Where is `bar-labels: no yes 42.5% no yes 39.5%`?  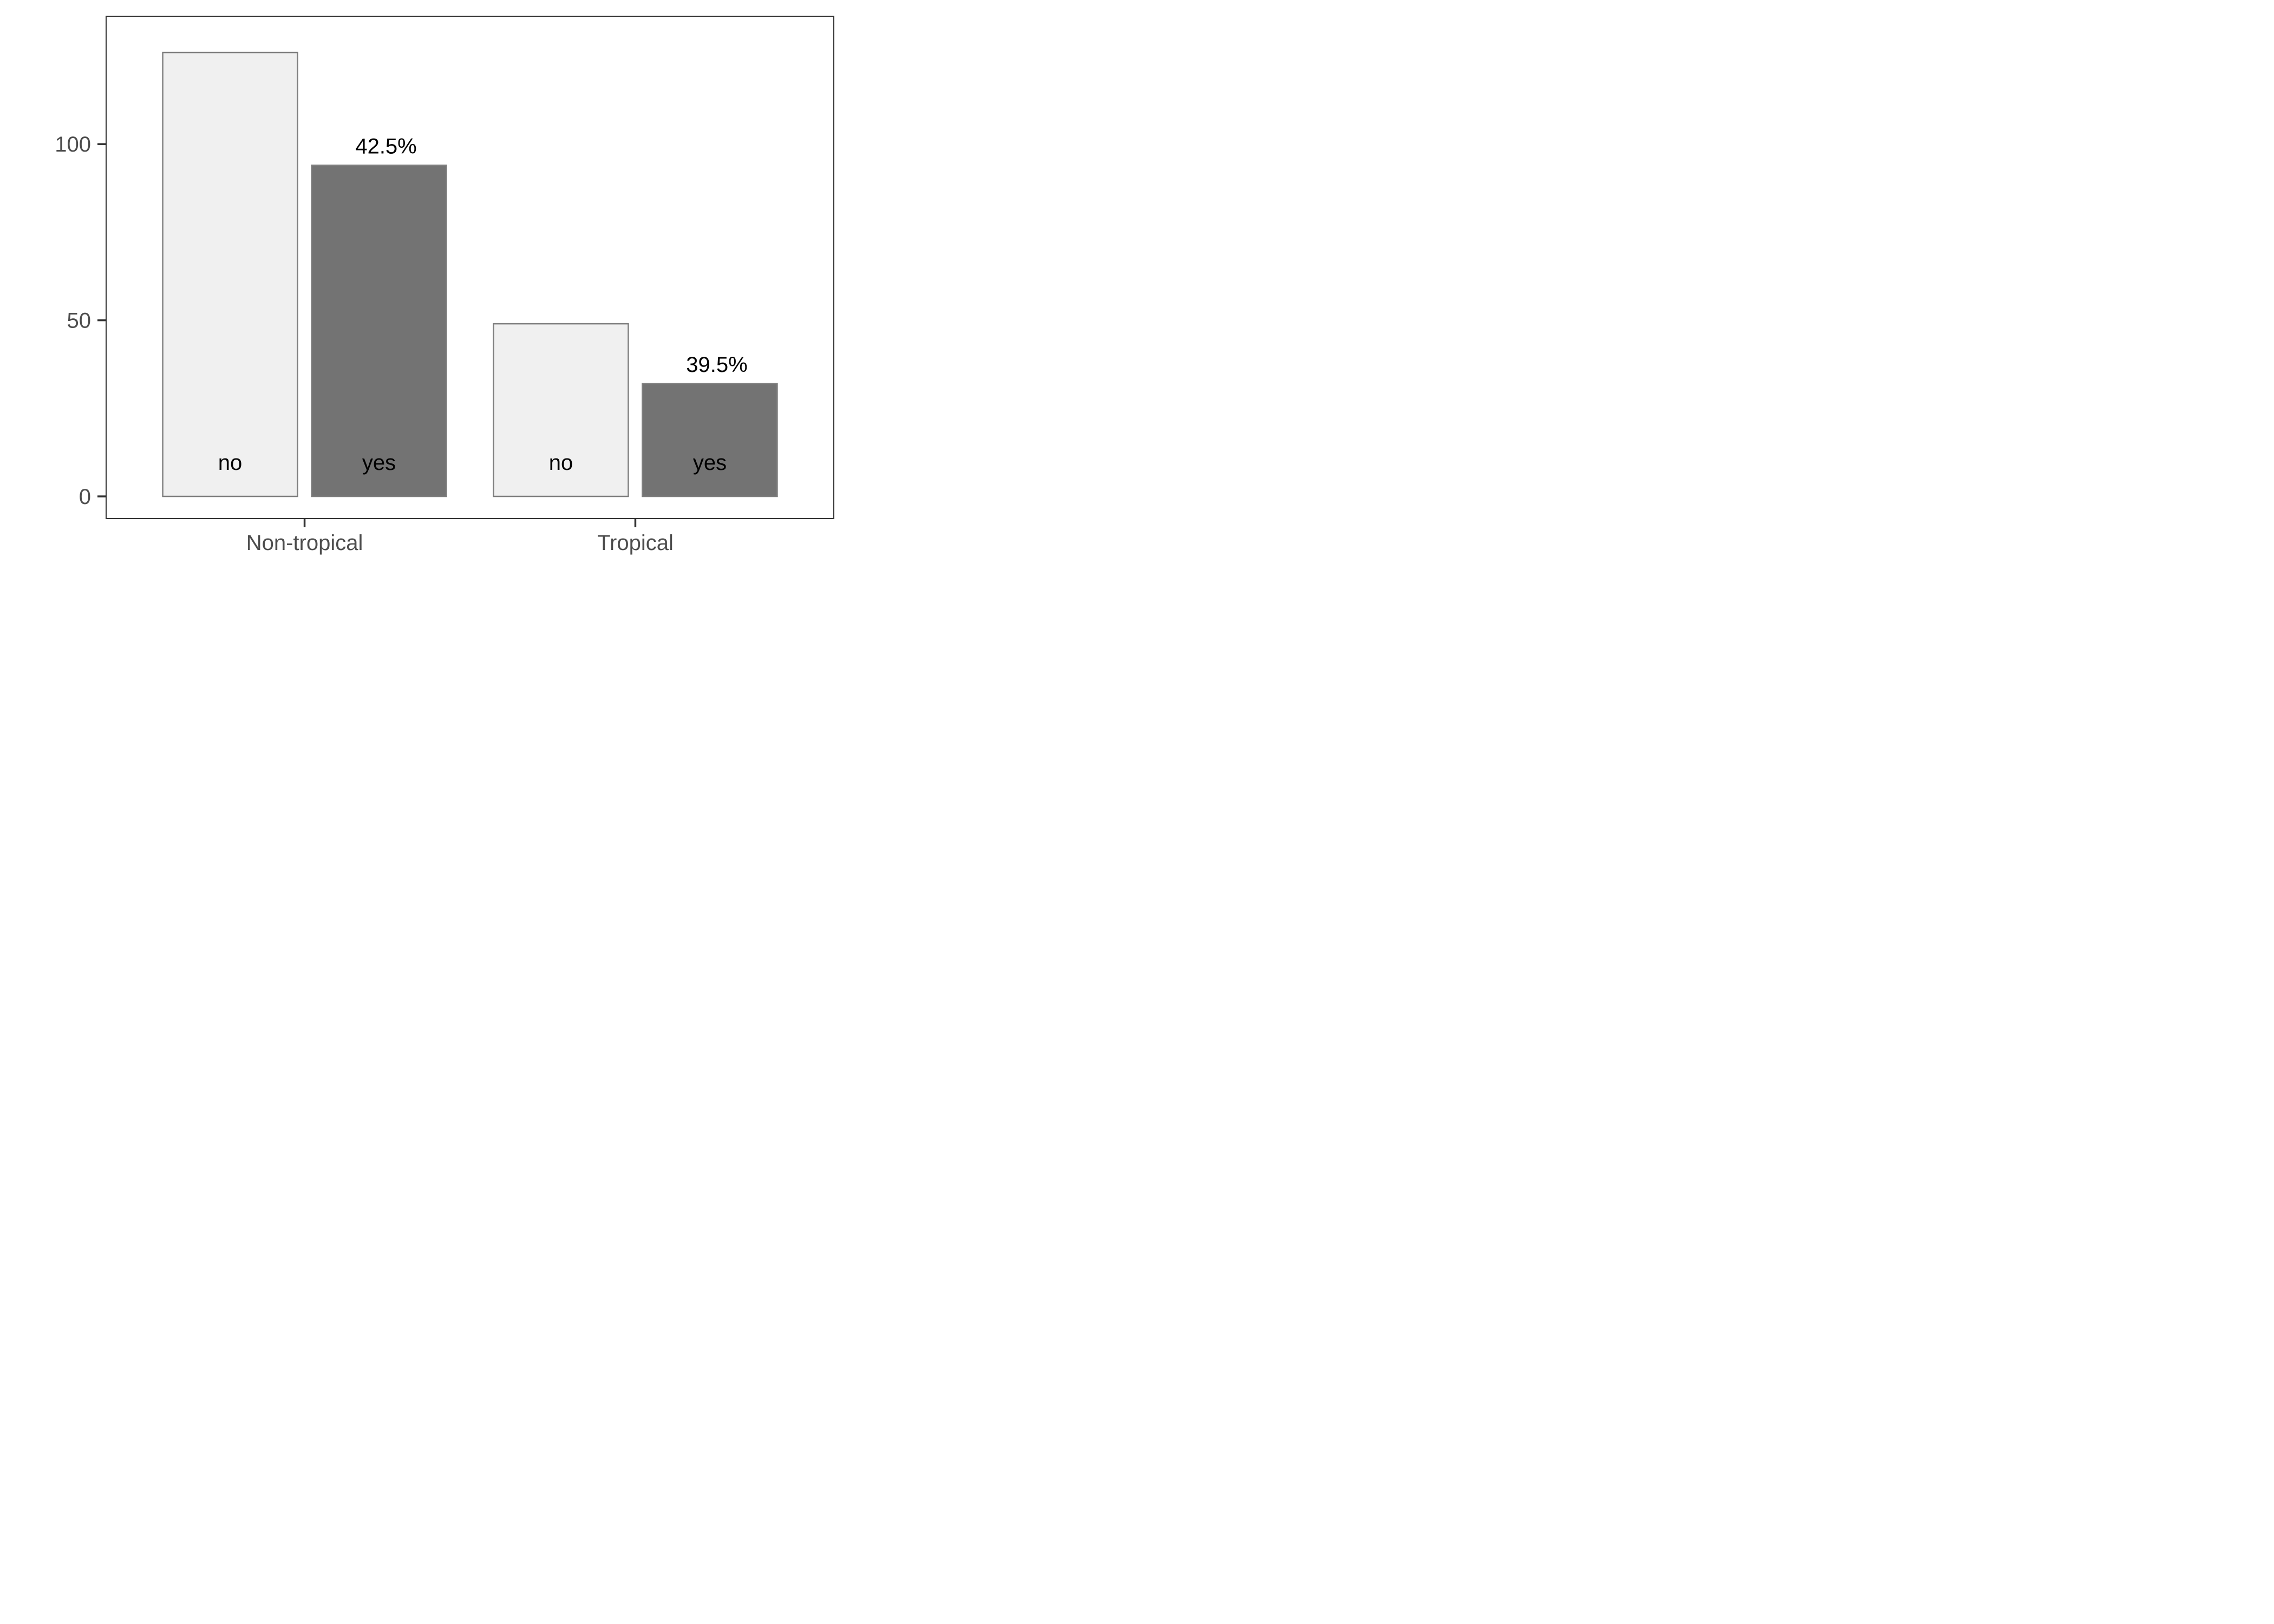
bar-labels: no yes 42.5% no yes 39.5% is located at coordinates (483, 304).